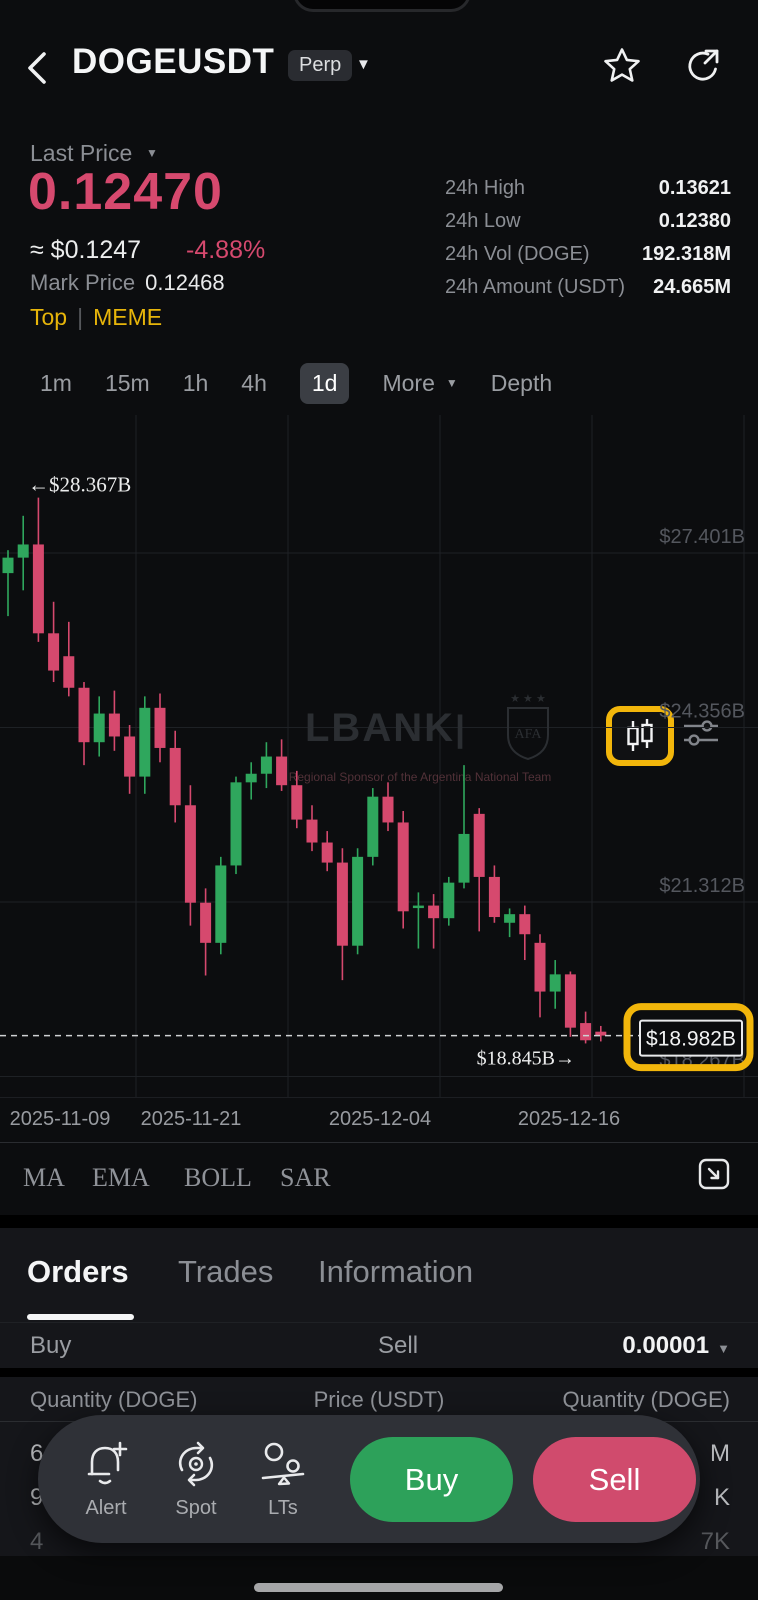 This screenshot has height=1600, width=758. What do you see at coordinates (529, 734) in the screenshot?
I see `svg-text: AFA` at bounding box center [529, 734].